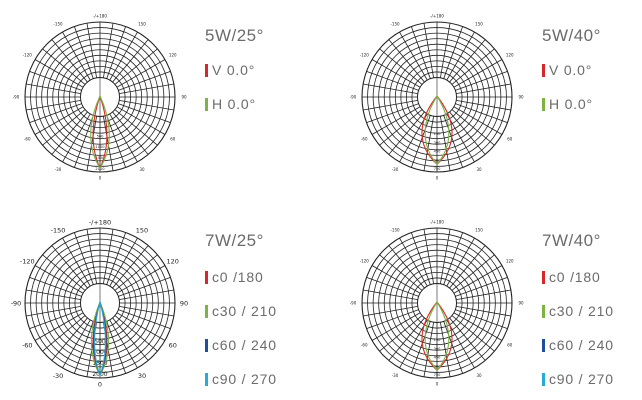 This screenshot has width=642, height=400. I want to click on radial-tick-label: 1000, so click(99, 352).